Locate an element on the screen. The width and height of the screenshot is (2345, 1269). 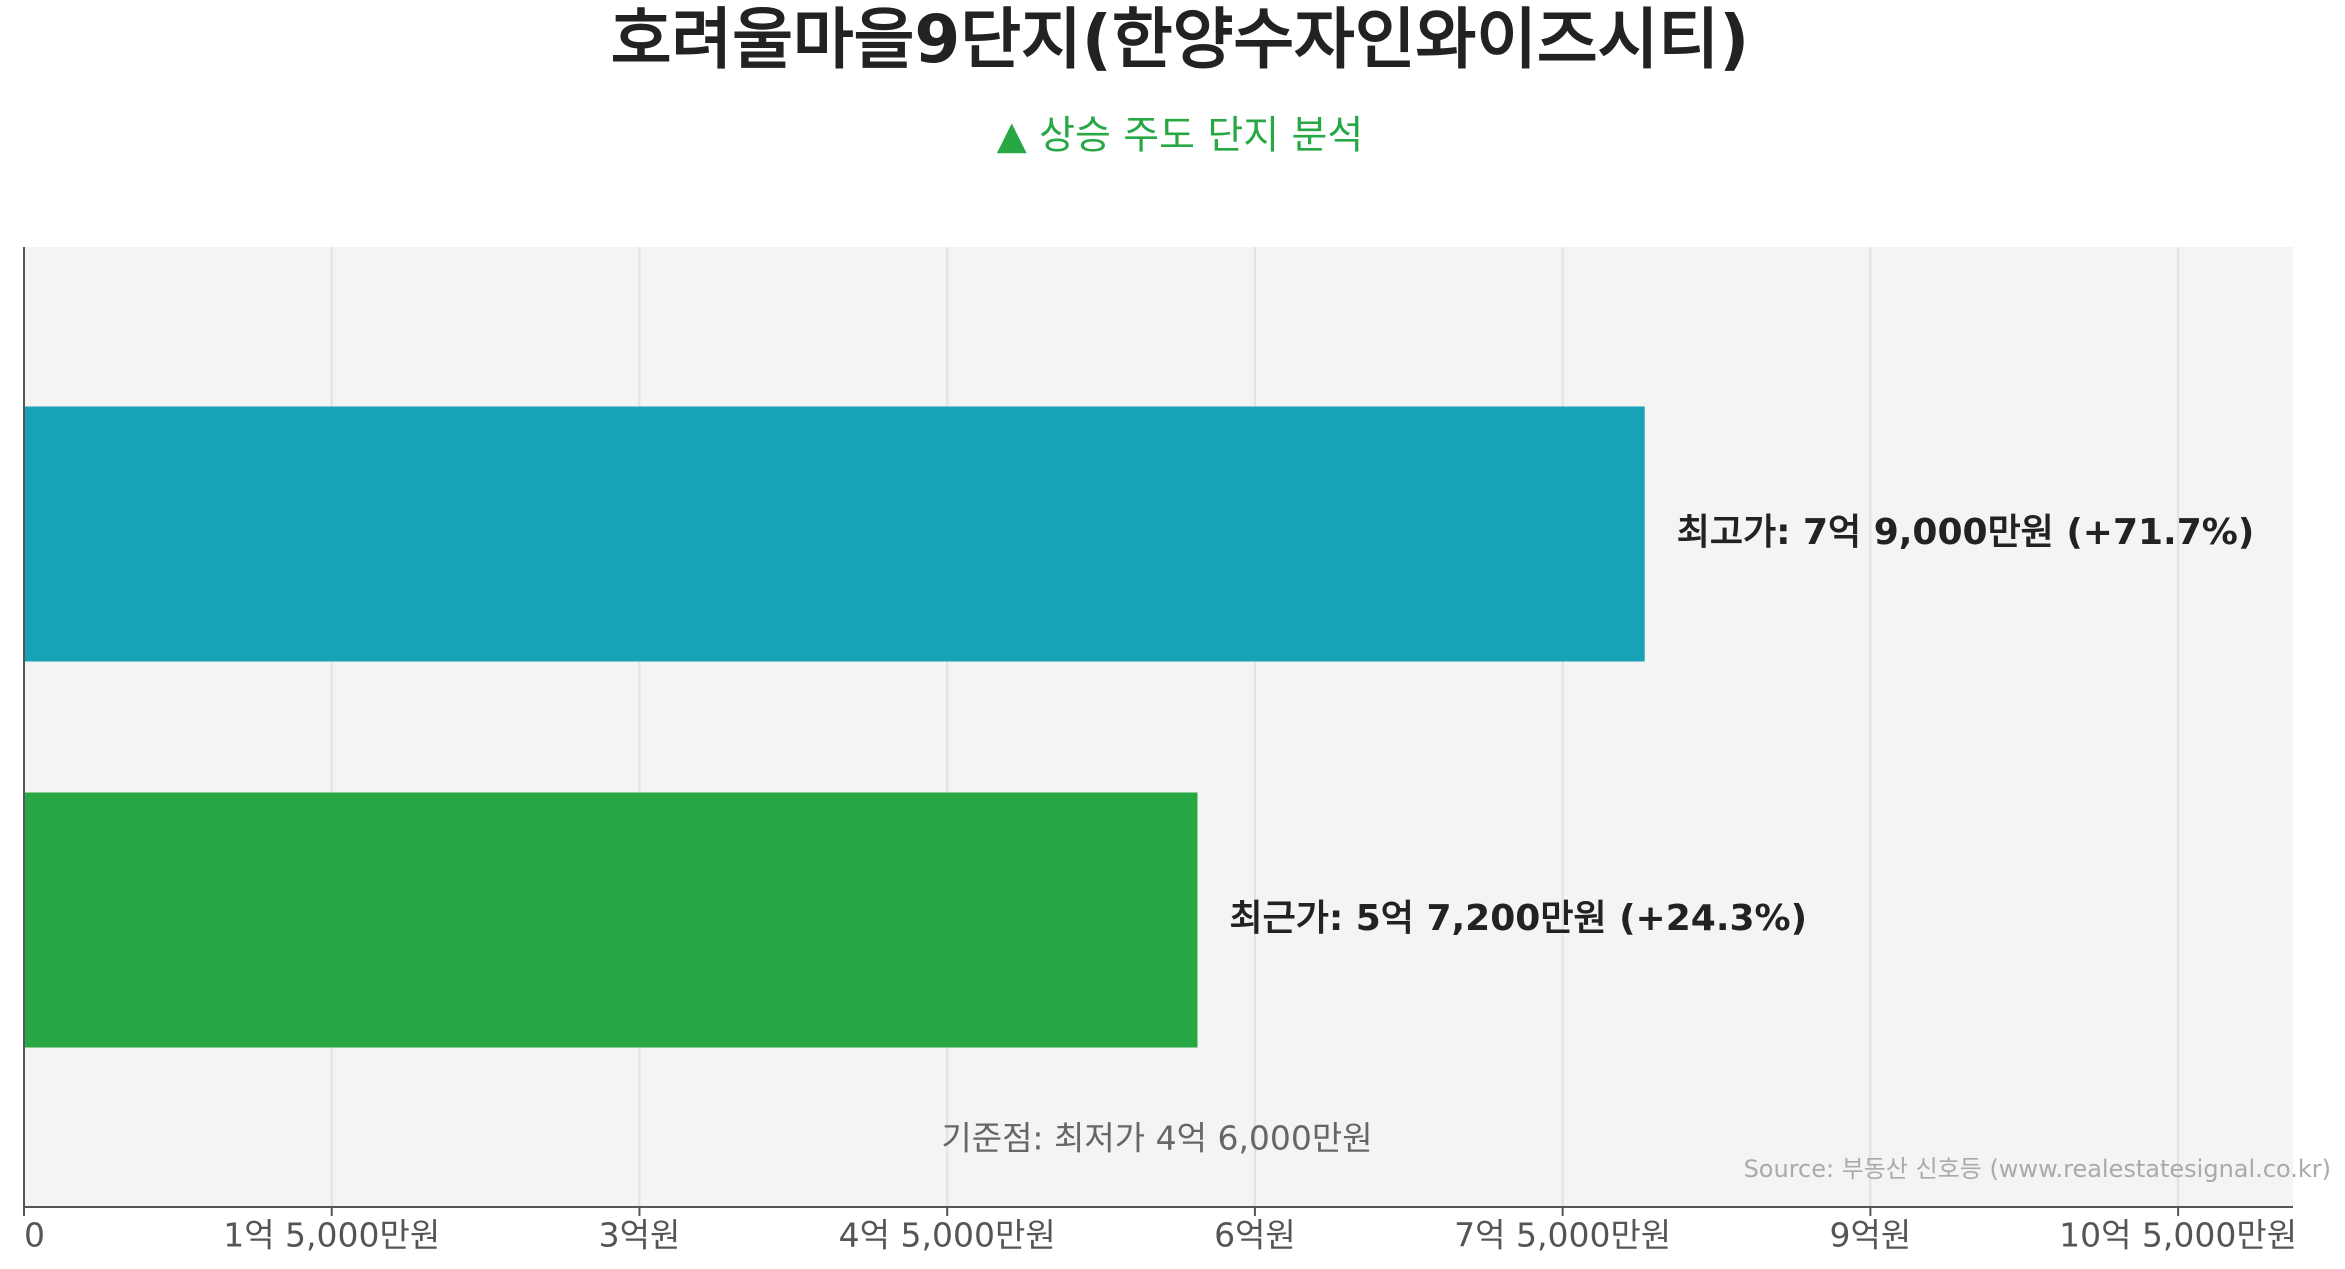
chart-title: 호려울마을9단지(한양수자인와이즈시티) is located at coordinates (1180, 39).